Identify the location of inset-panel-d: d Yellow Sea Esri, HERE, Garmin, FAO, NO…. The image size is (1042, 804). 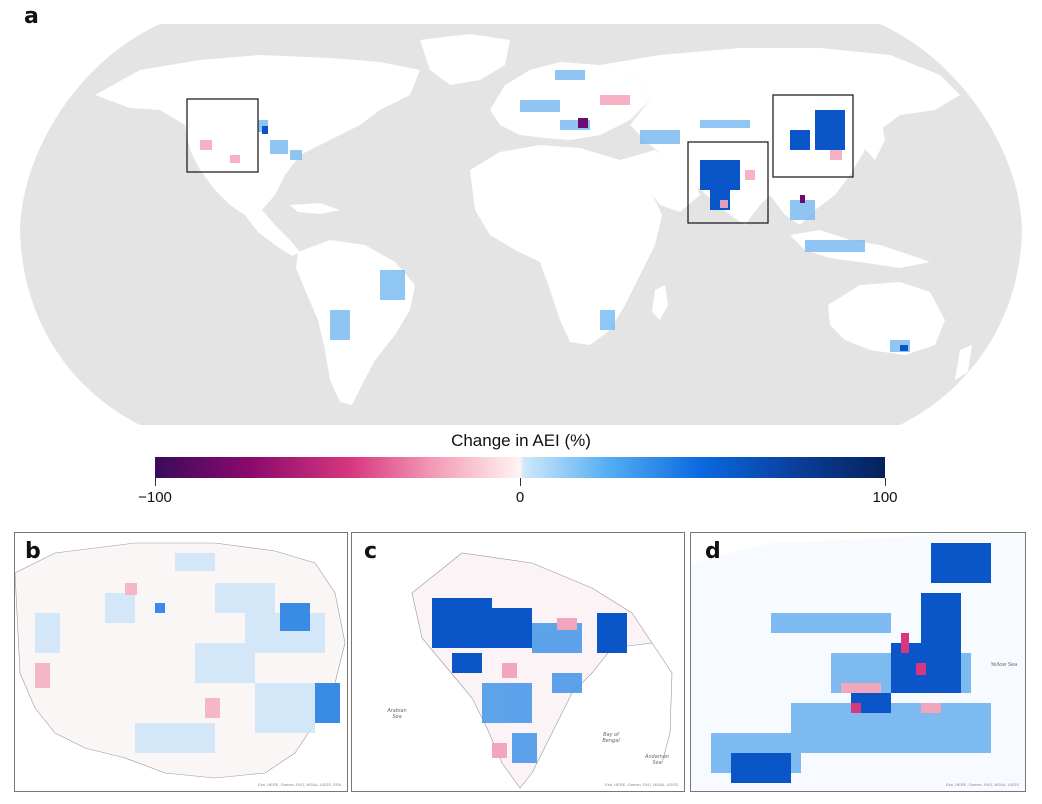
(858, 662).